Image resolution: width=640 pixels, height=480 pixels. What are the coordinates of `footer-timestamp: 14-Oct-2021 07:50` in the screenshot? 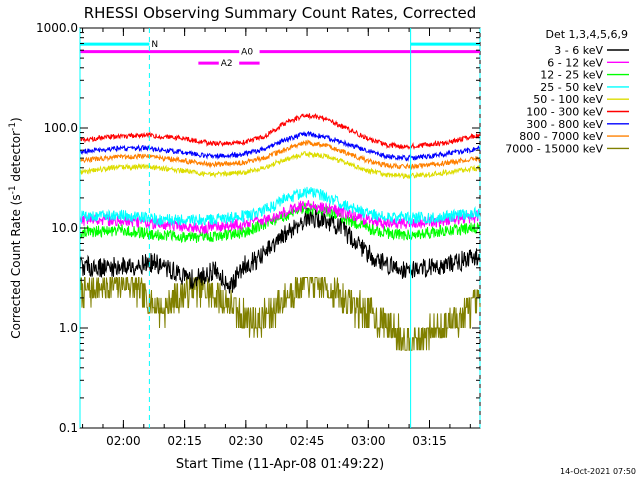 It's located at (598, 471).